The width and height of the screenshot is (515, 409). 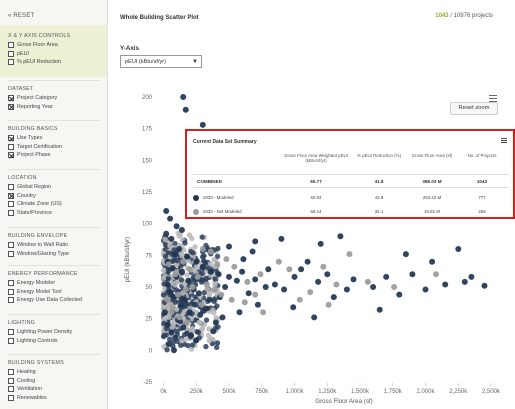 What do you see at coordinates (54, 265) in the screenshot?
I see `section-divider` at bounding box center [54, 265].